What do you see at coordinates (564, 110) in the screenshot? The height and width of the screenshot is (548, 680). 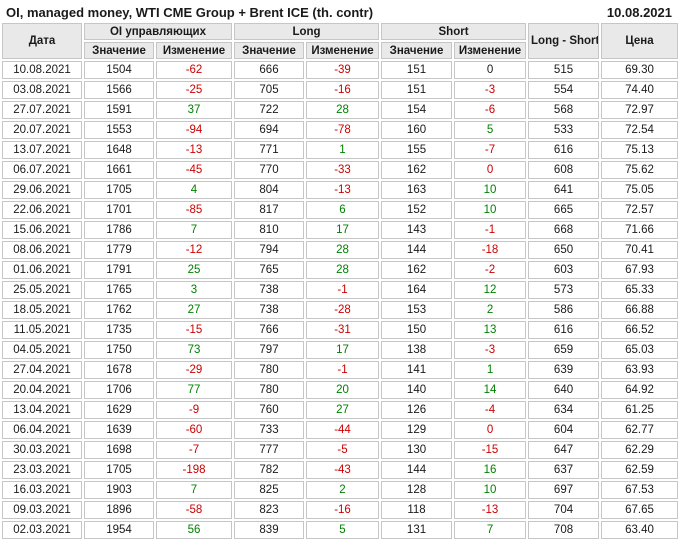 I see `long-short-cell: 568` at bounding box center [564, 110].